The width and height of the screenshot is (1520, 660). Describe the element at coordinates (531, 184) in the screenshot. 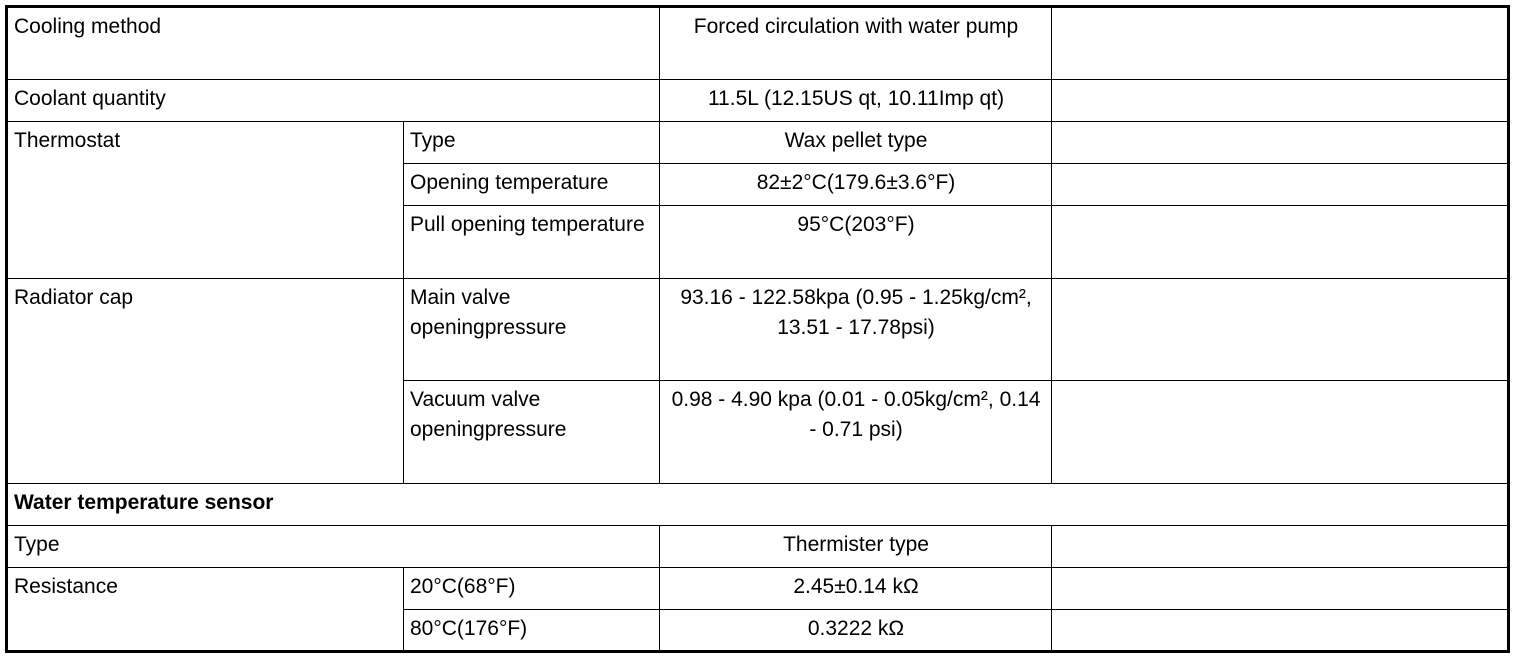

I see `sub-item: Opening temperature` at that location.